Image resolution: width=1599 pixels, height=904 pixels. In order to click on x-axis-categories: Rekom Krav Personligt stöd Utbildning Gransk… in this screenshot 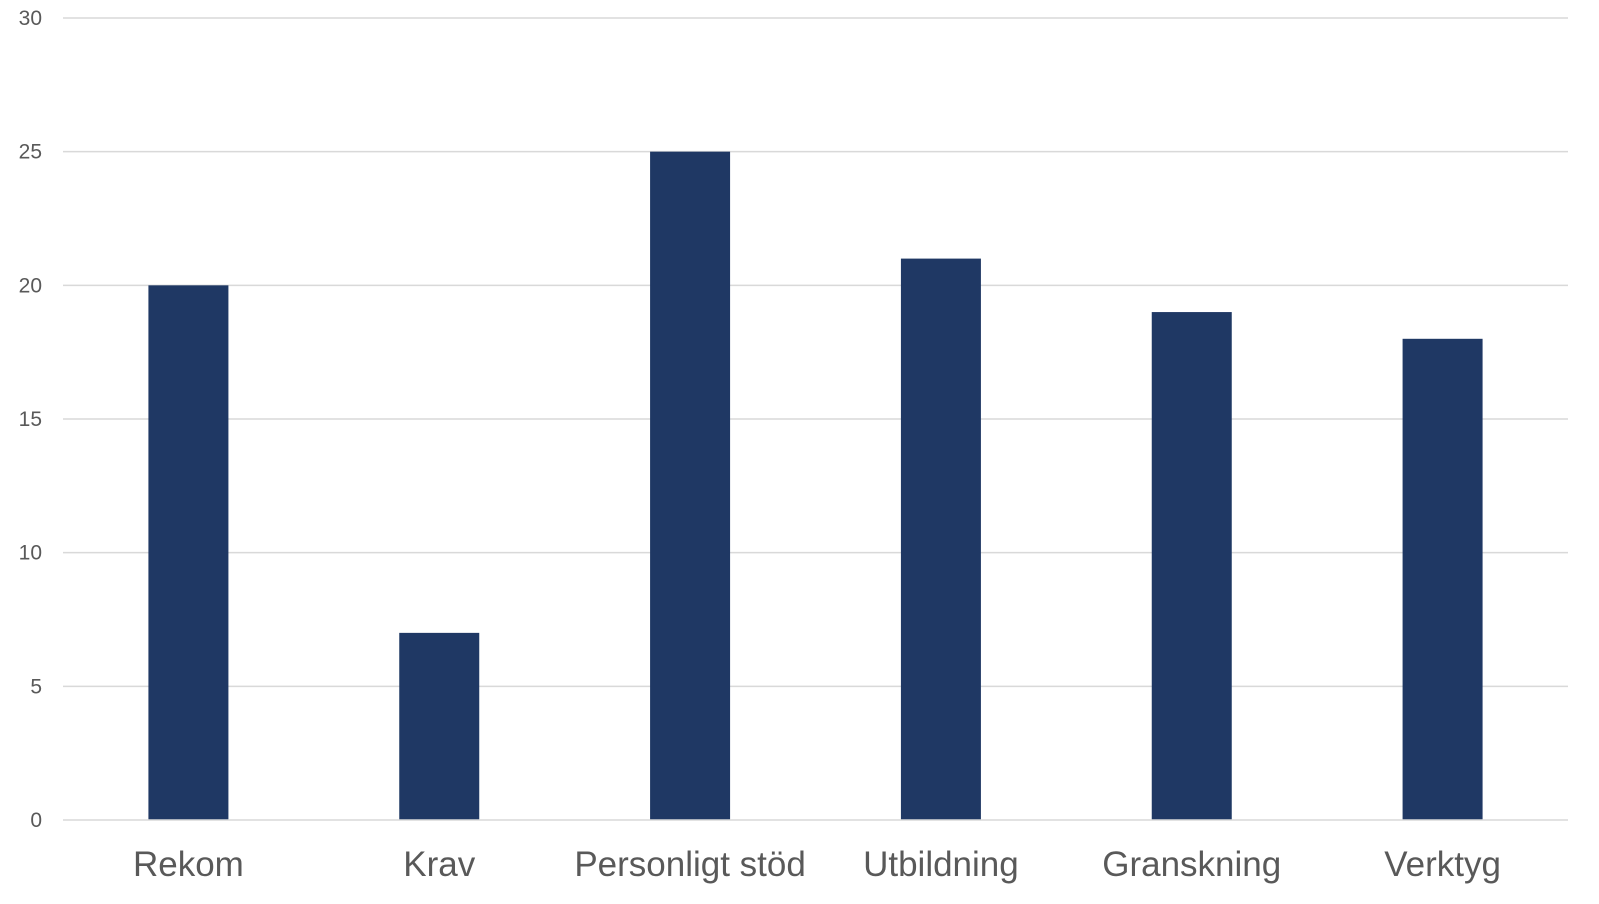, I will do `click(817, 864)`.